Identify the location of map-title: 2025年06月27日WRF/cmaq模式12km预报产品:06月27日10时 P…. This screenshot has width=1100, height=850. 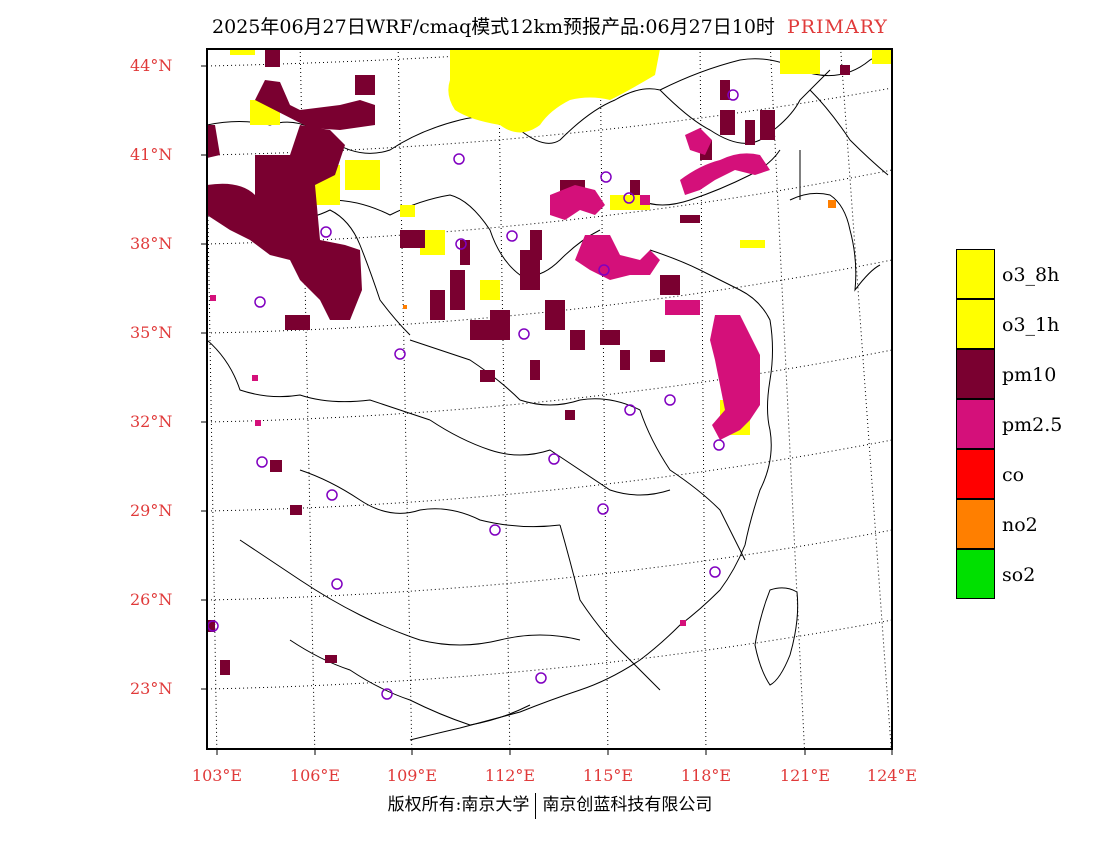
(550, 25).